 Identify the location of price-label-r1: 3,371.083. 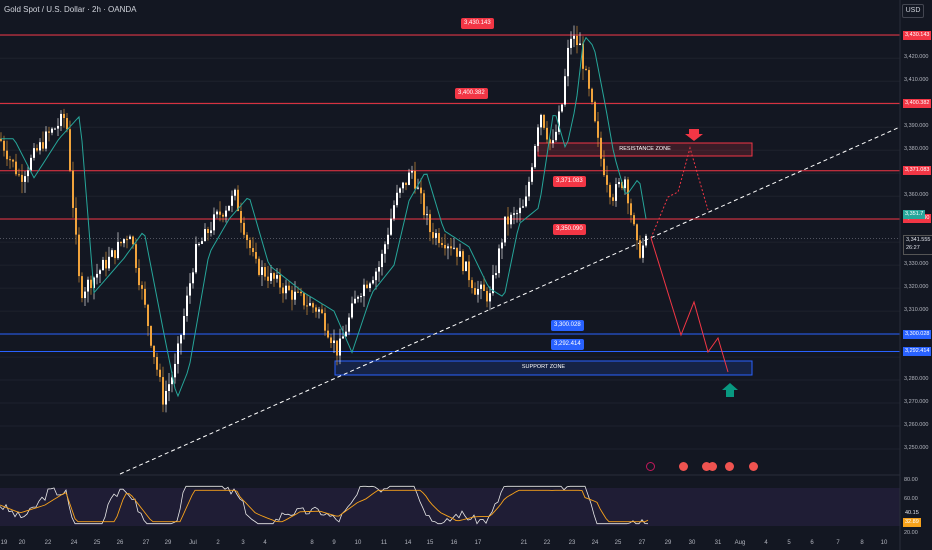
(569, 181).